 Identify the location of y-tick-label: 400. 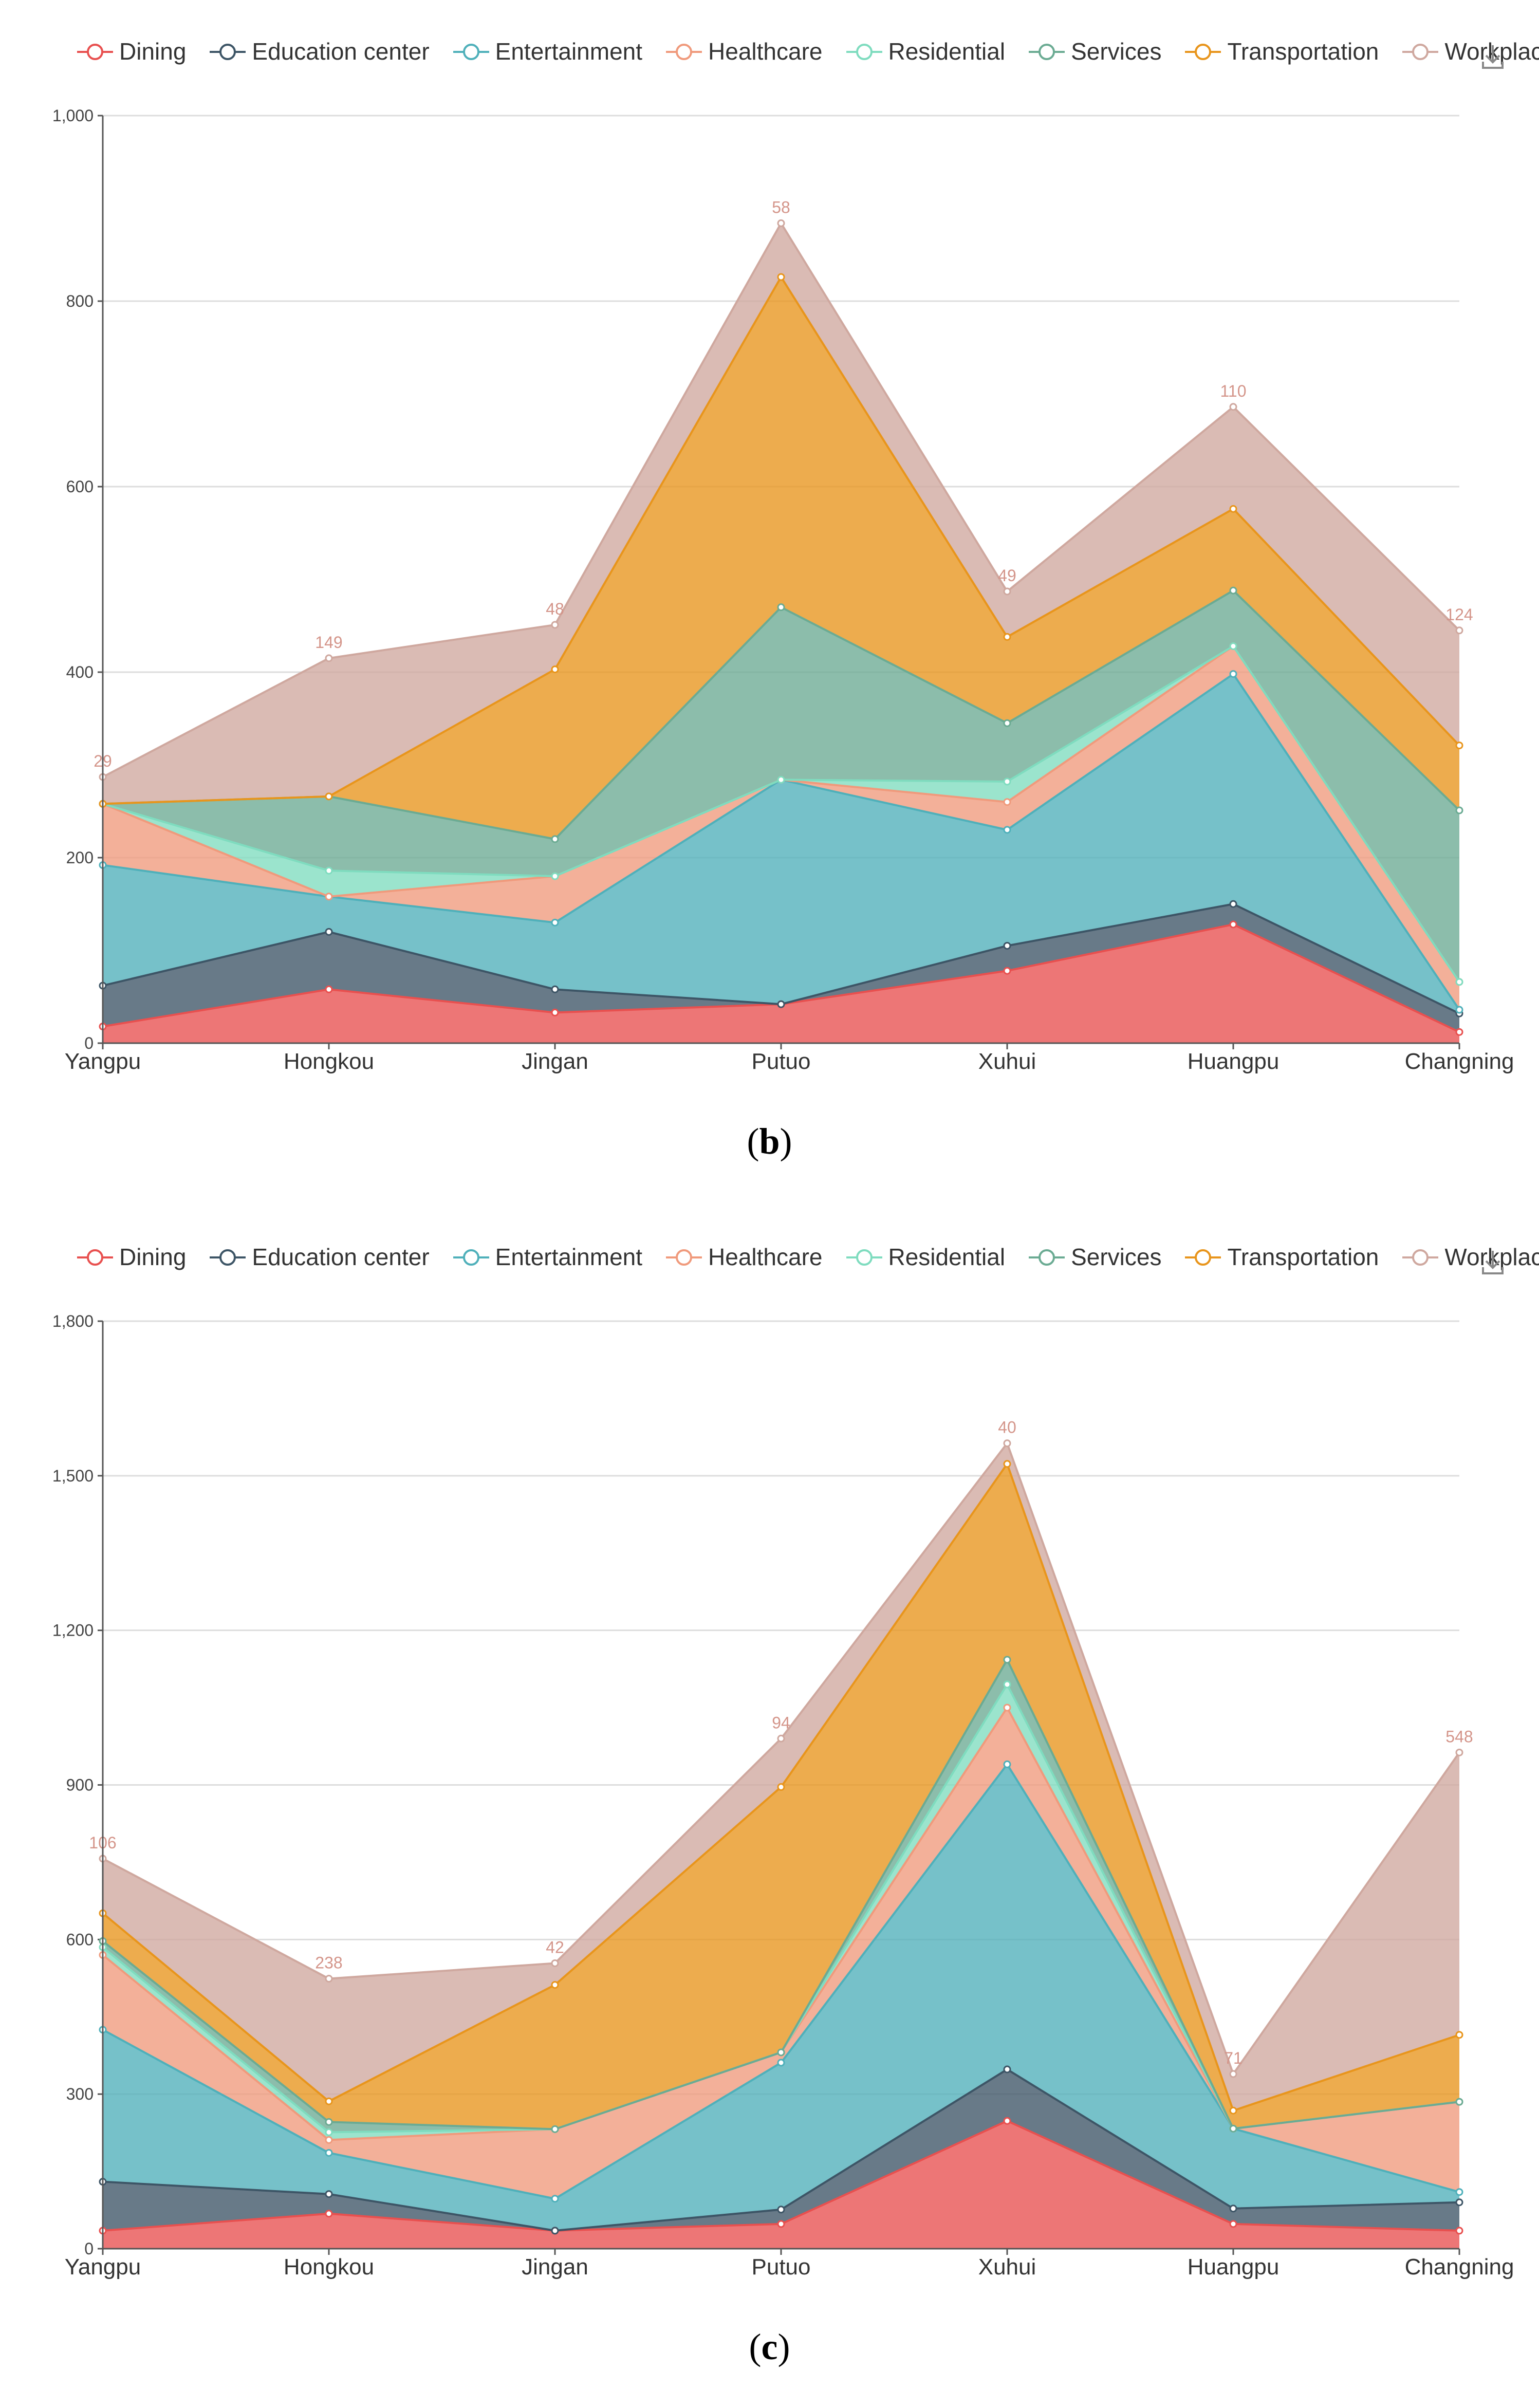
(80, 672).